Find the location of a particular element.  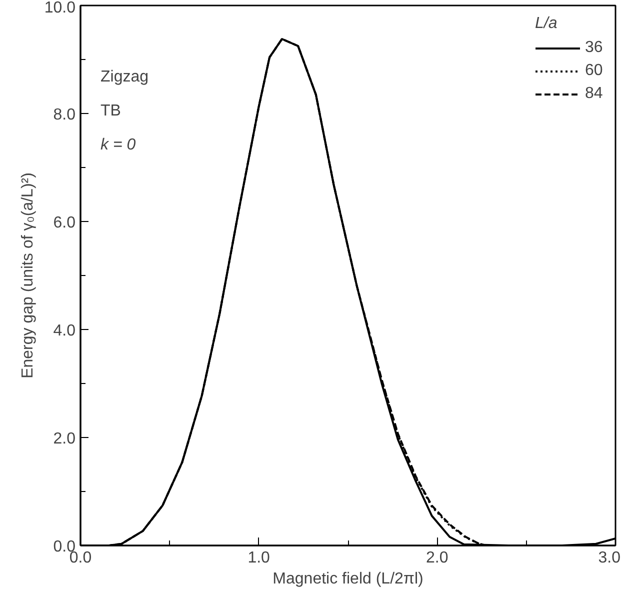

legend-label: 84 is located at coordinates (594, 94).